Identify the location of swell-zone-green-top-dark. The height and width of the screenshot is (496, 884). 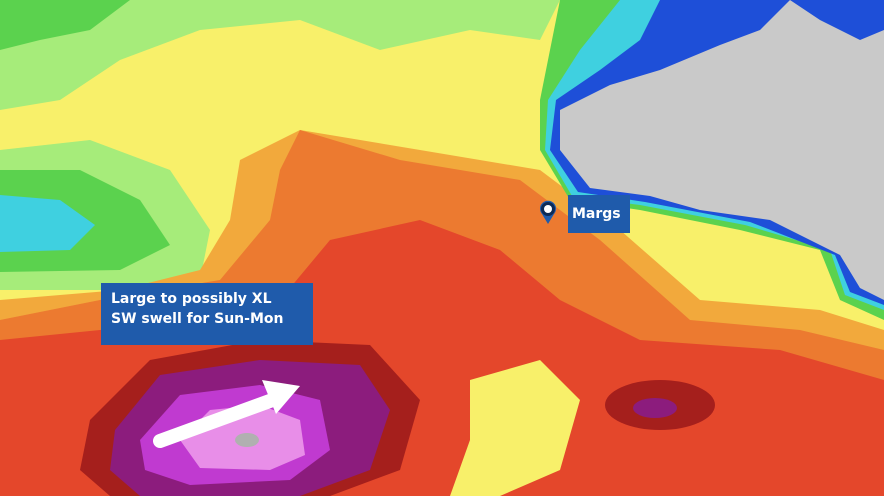
(65, 25).